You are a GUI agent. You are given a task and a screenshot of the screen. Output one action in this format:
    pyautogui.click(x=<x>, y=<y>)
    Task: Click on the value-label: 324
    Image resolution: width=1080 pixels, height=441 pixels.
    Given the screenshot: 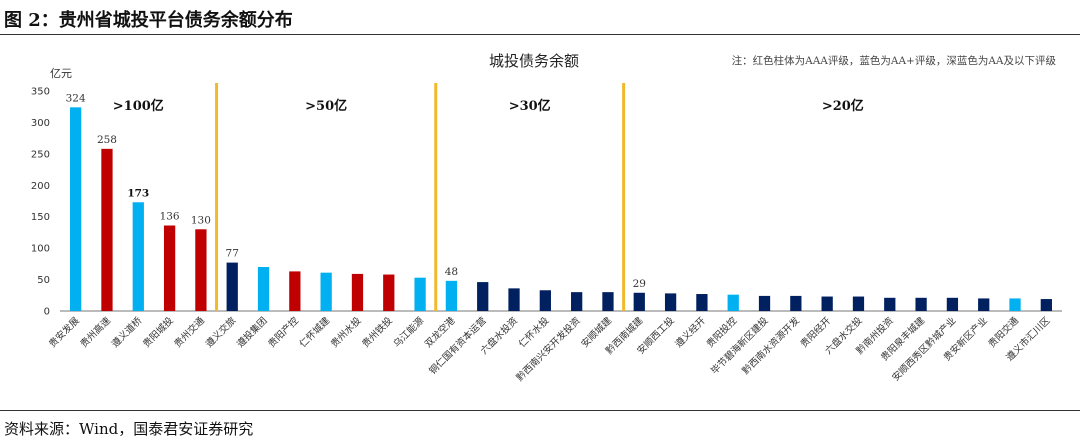 What is the action you would take?
    pyautogui.click(x=76, y=98)
    